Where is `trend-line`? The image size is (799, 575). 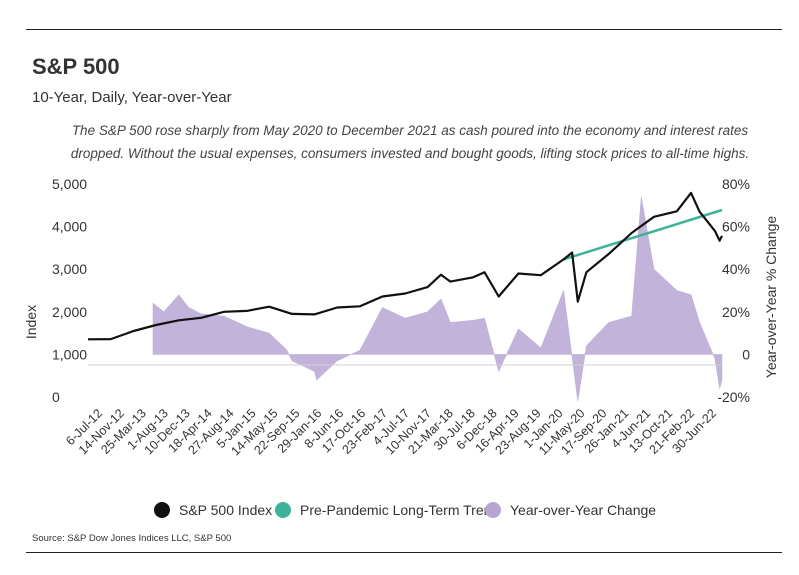
trend-line is located at coordinates (643, 234).